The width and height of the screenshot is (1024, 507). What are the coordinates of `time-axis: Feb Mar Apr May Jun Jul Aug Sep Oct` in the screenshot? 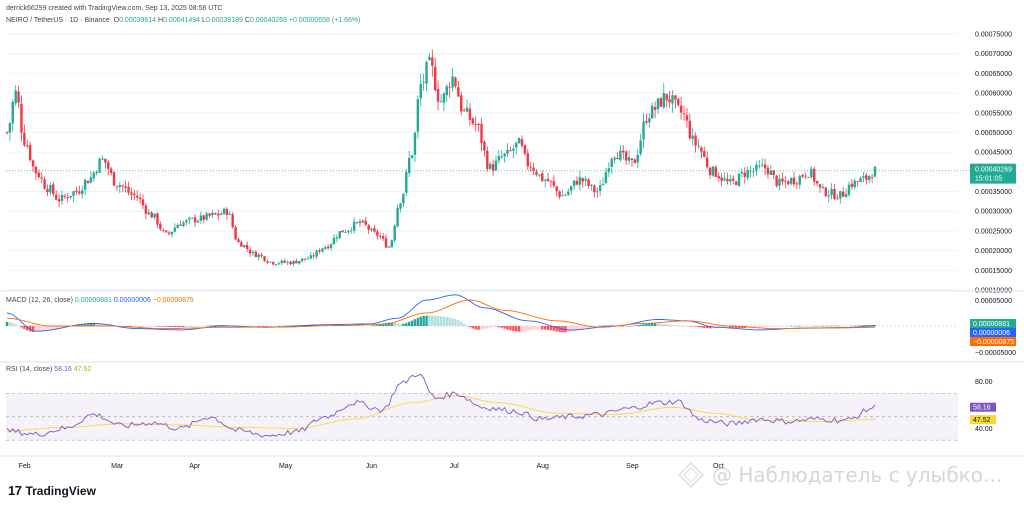 It's located at (371, 466).